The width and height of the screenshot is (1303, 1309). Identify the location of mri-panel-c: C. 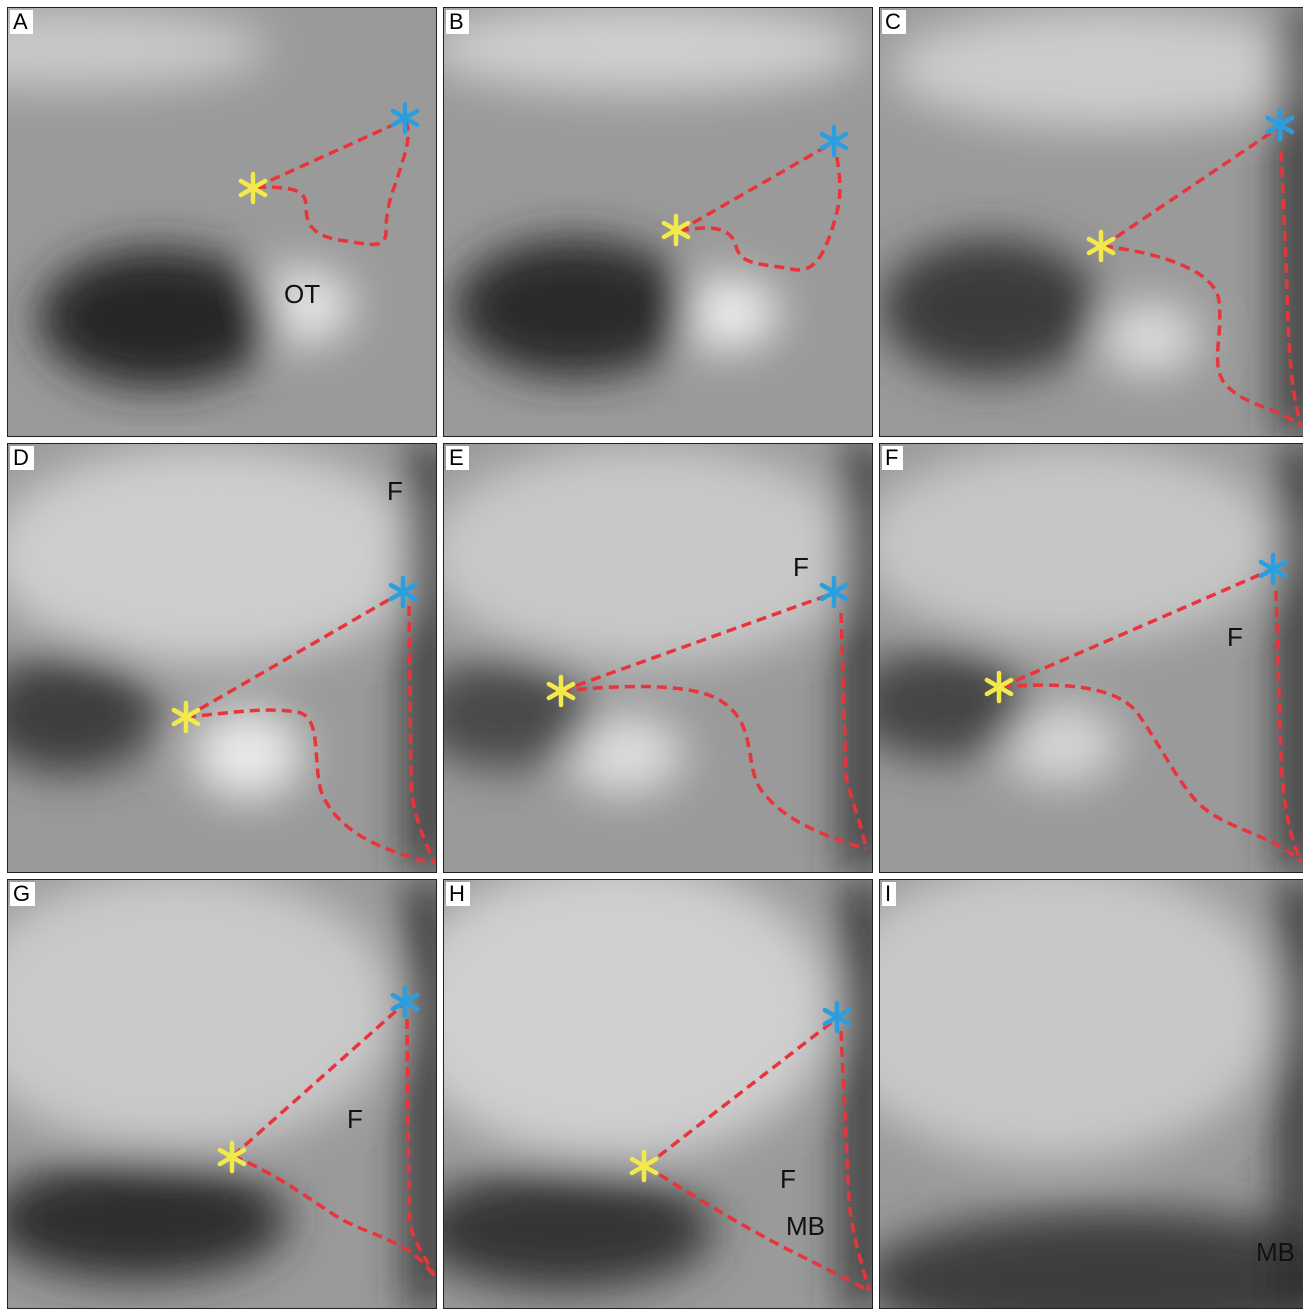
(1091, 222).